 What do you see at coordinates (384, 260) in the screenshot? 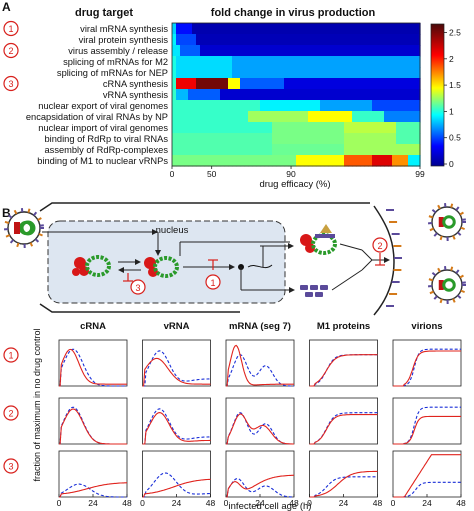
I see `budding-membrane` at bounding box center [384, 260].